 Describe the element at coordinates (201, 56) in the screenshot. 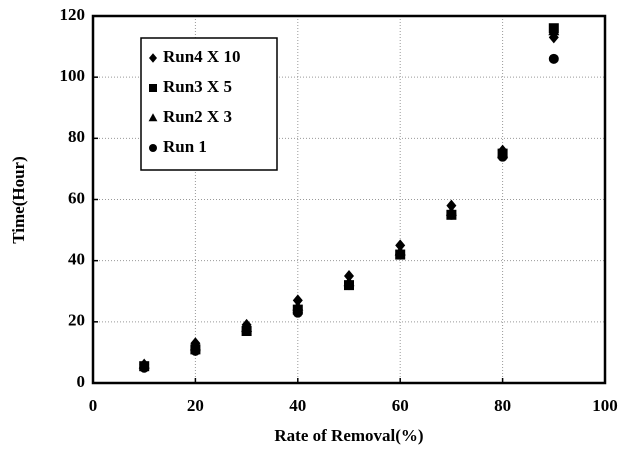

I see `legend-label: Run4 X 10` at that location.